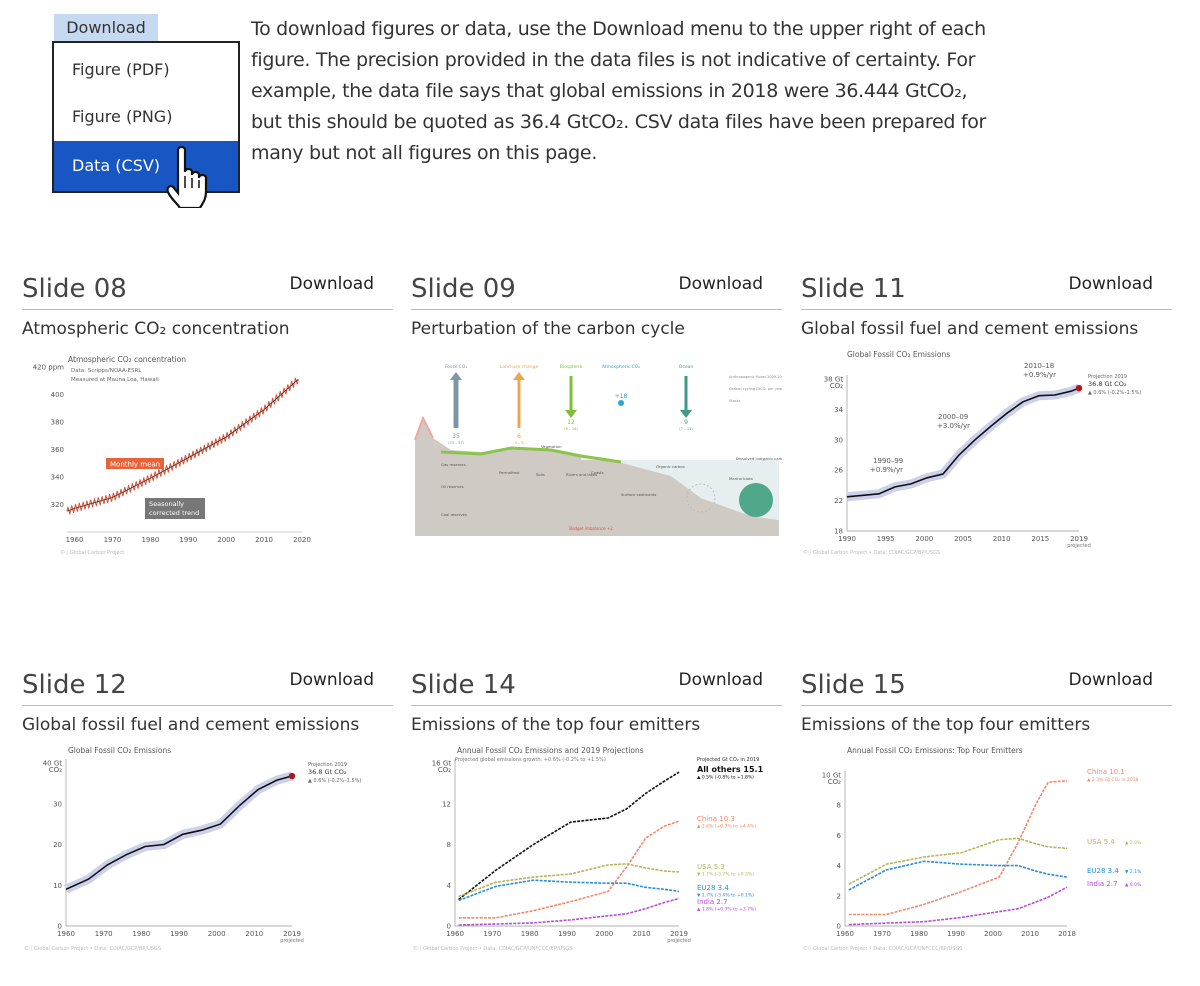  What do you see at coordinates (581, 474) in the screenshot?
I see `stock-label: Rivers and lakes` at bounding box center [581, 474].